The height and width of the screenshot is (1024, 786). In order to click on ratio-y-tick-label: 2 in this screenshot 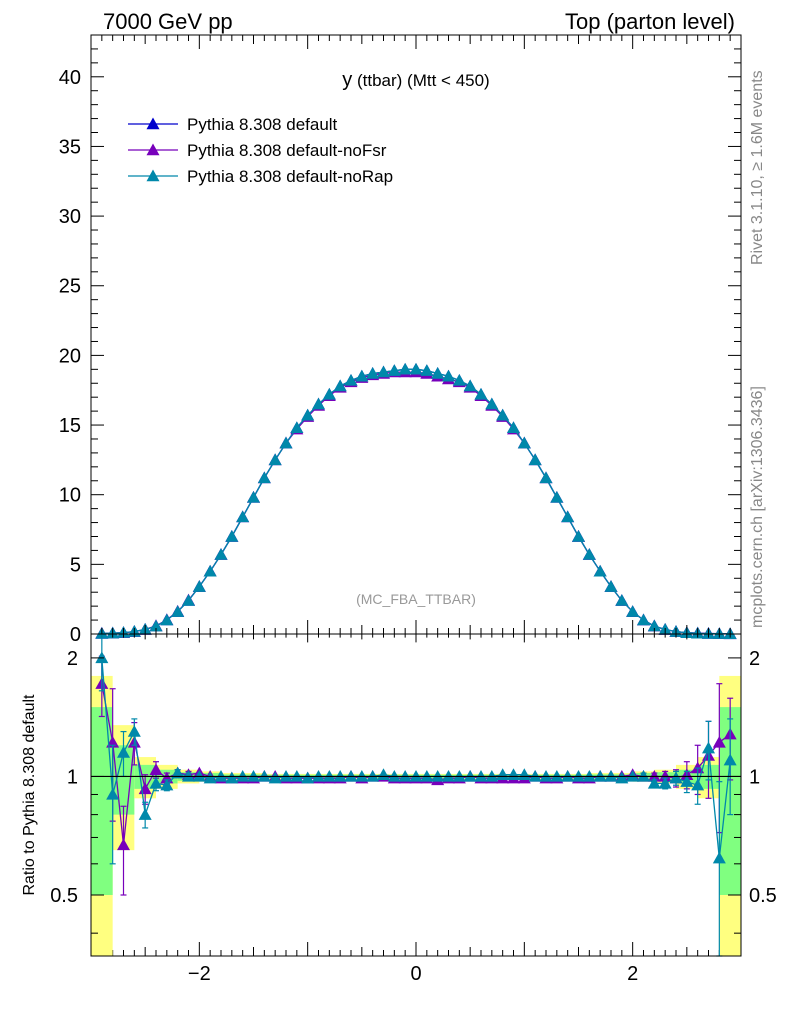, I will do `click(72, 659)`.